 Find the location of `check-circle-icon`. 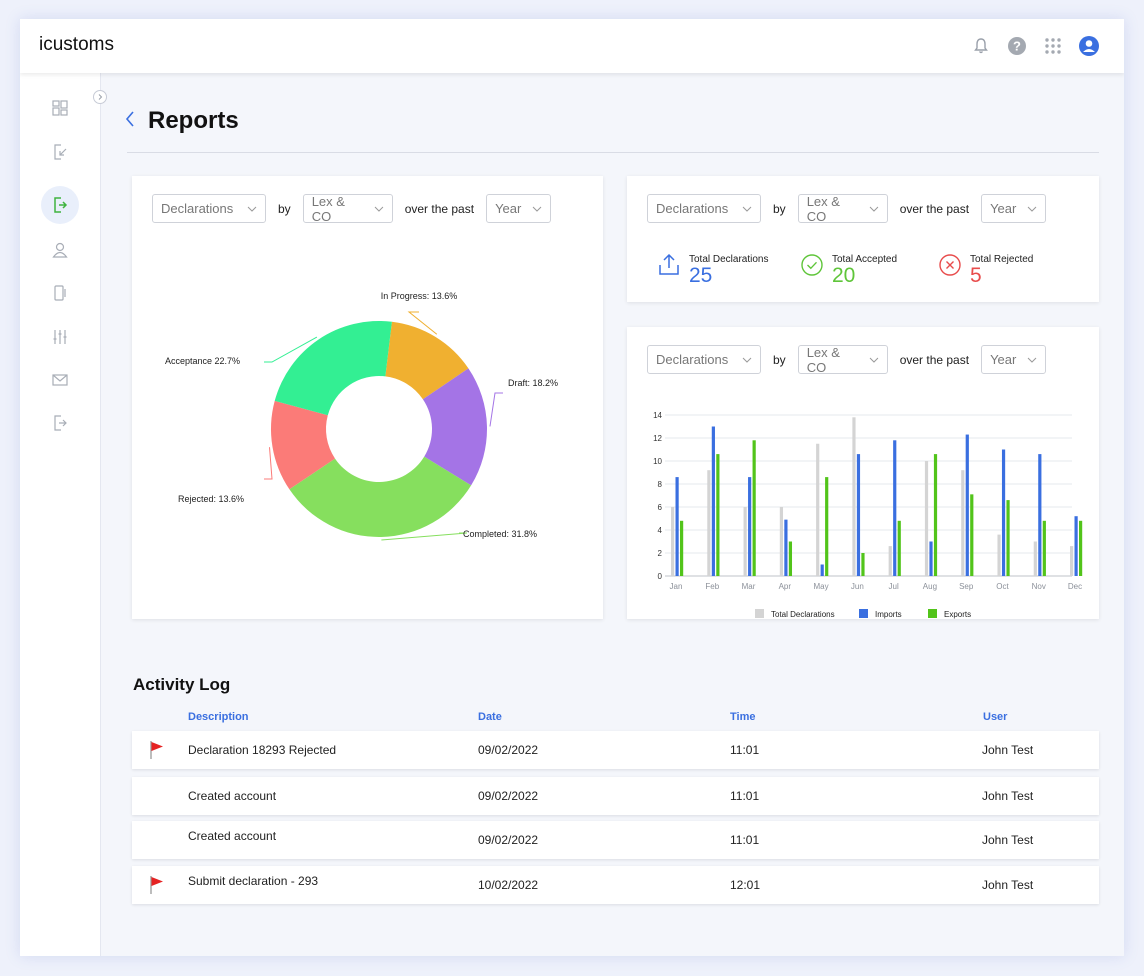

check-circle-icon is located at coordinates (812, 267).